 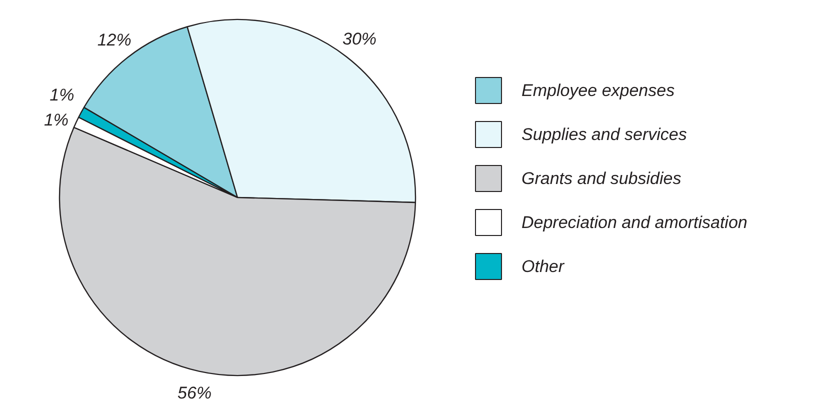 I want to click on data-label: 30%, so click(x=359, y=39).